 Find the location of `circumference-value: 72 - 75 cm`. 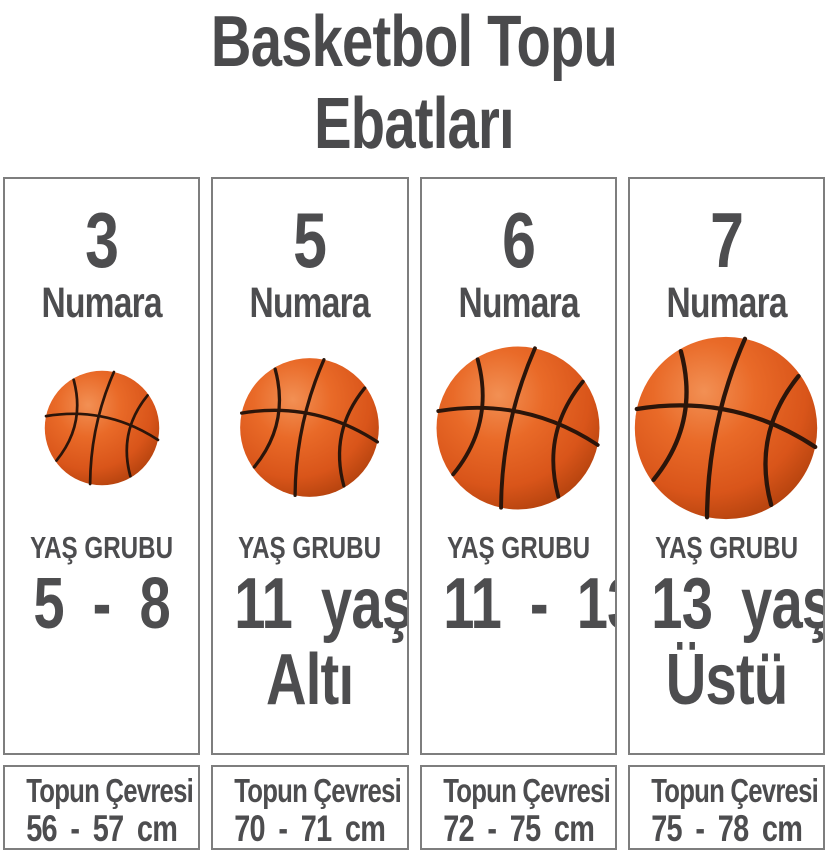

circumference-value: 72 - 75 cm is located at coordinates (518, 828).